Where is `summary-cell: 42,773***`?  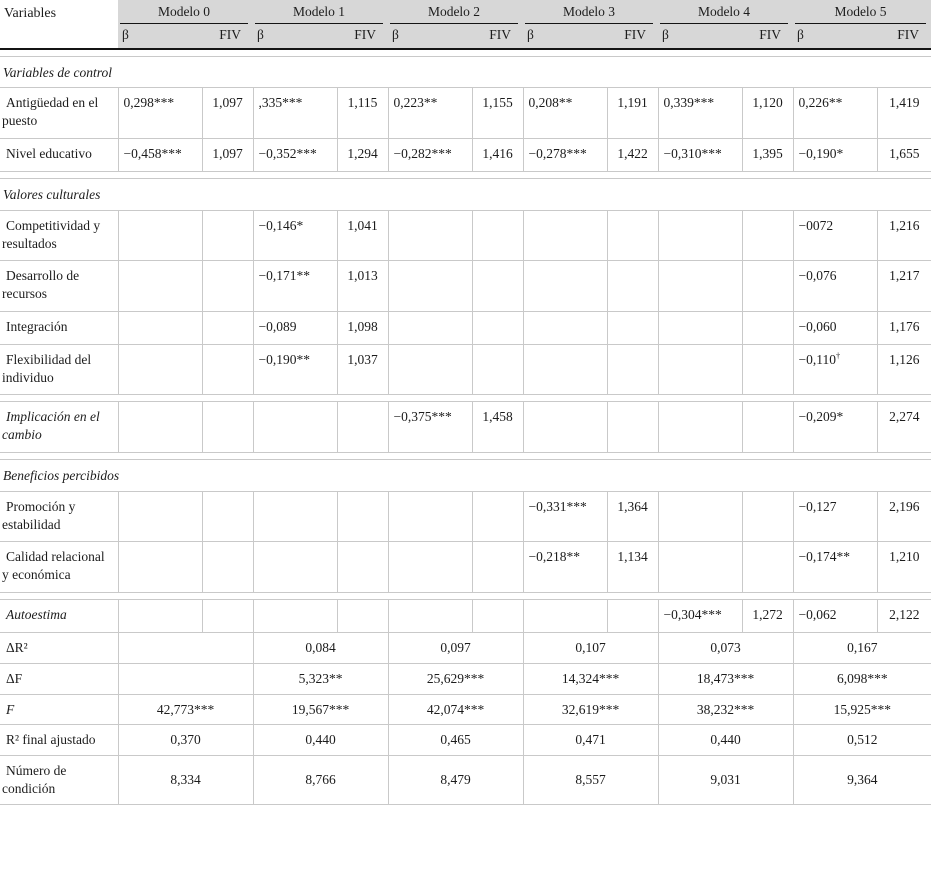 summary-cell: 42,773*** is located at coordinates (185, 710).